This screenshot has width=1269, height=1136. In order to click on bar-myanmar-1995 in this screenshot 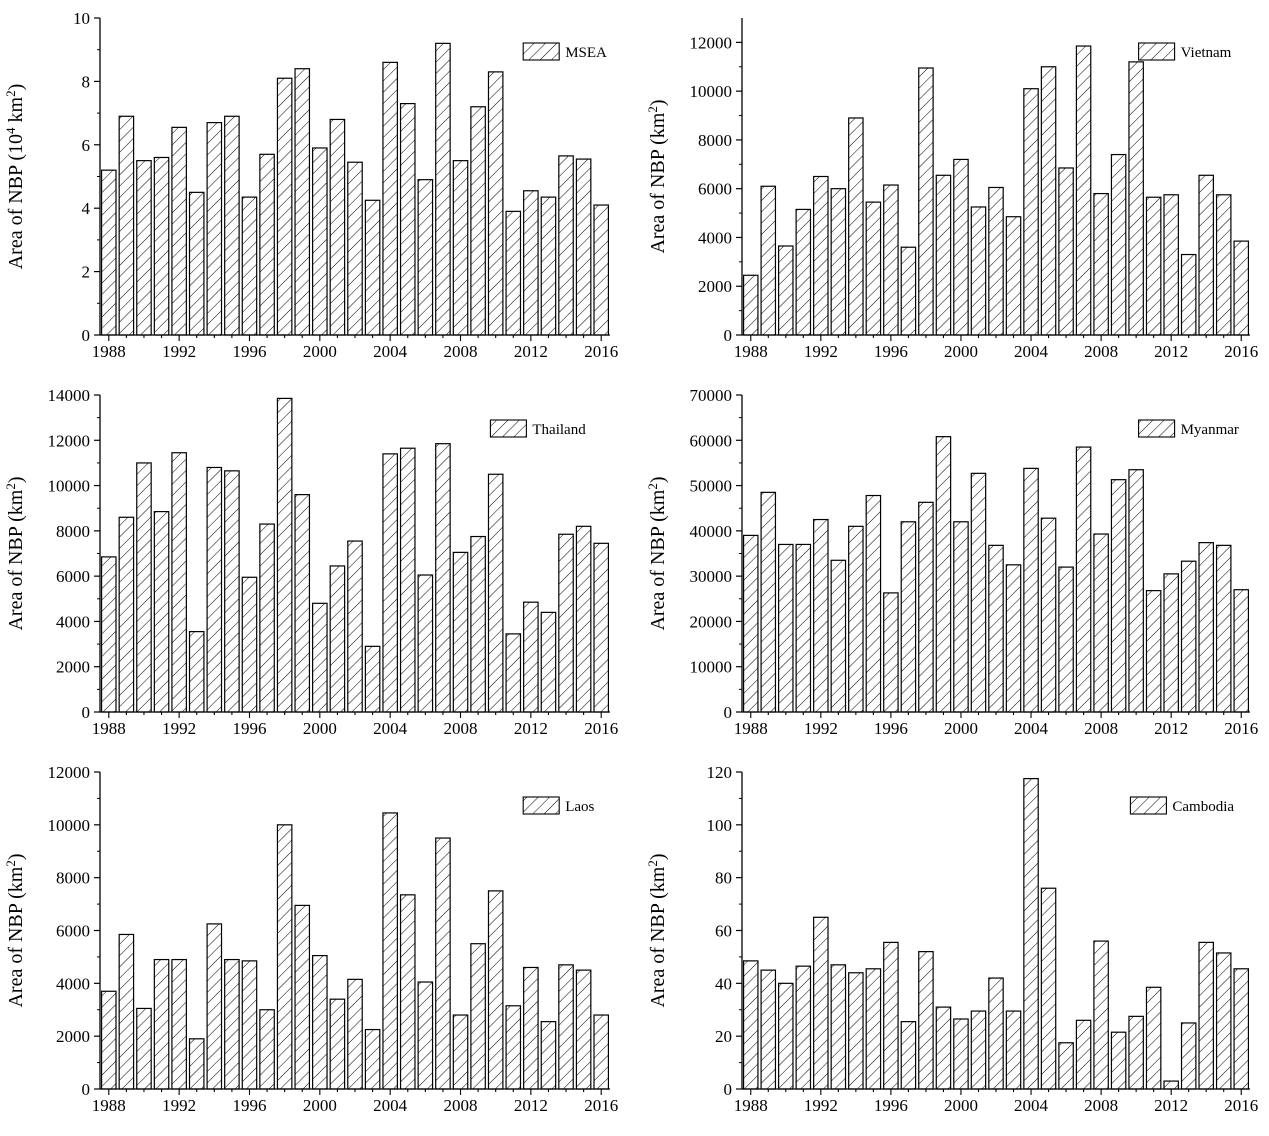, I will do `click(873, 603)`.